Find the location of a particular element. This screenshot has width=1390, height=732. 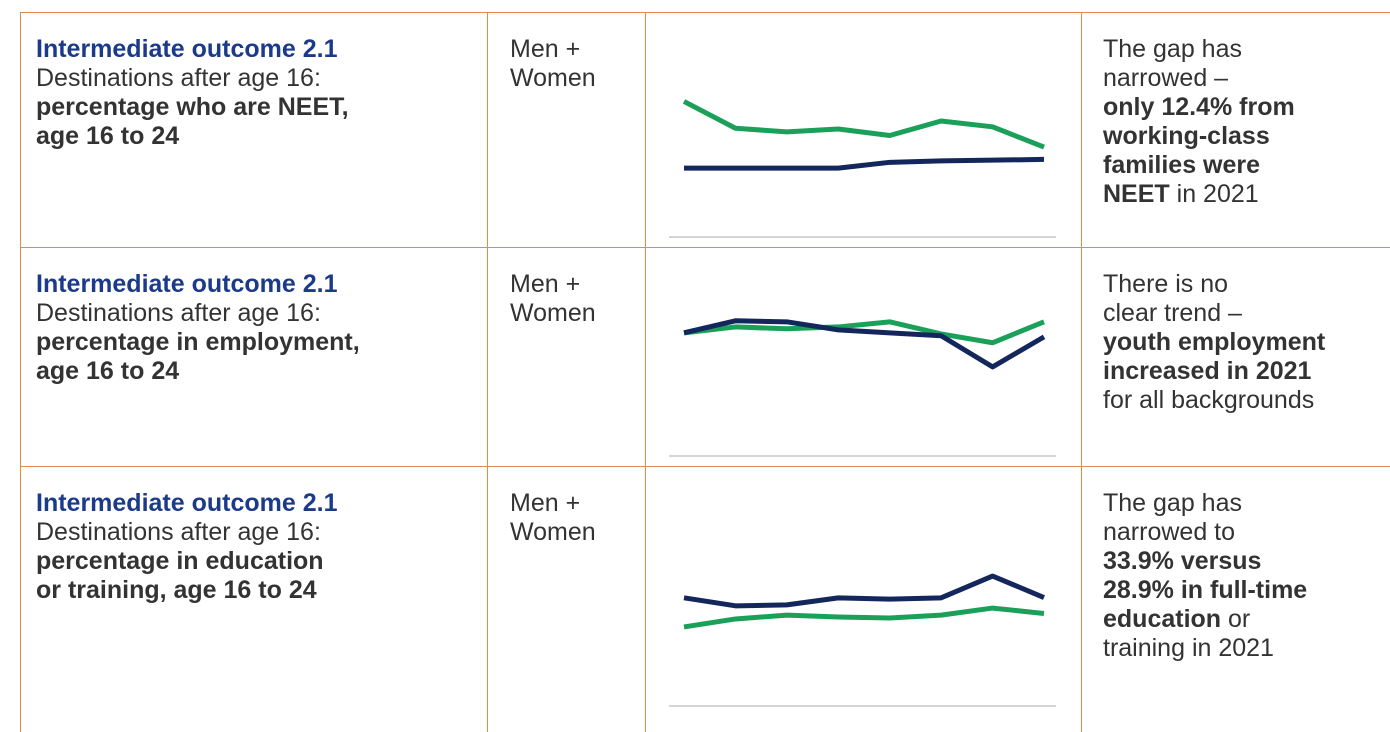

finding-text: working-class is located at coordinates (1186, 136).